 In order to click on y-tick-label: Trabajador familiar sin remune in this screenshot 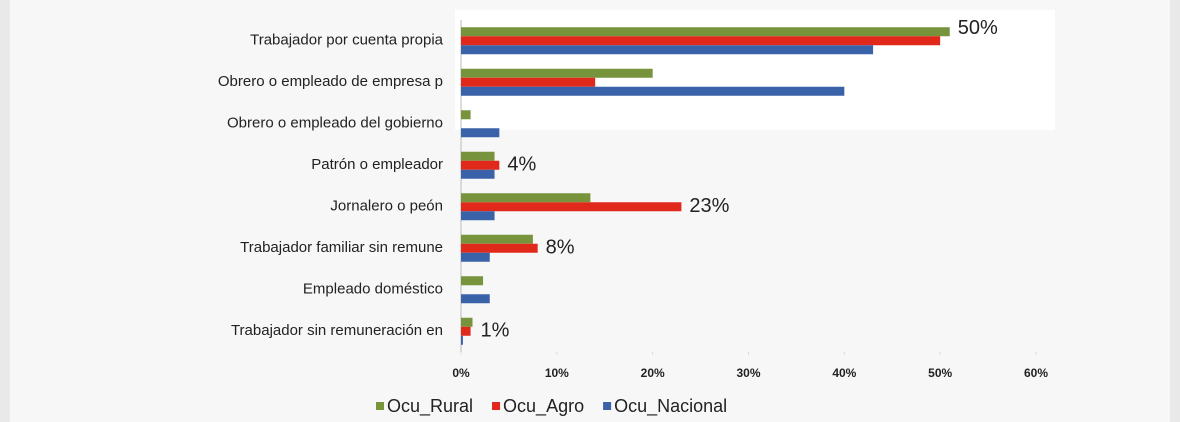, I will do `click(341, 247)`.